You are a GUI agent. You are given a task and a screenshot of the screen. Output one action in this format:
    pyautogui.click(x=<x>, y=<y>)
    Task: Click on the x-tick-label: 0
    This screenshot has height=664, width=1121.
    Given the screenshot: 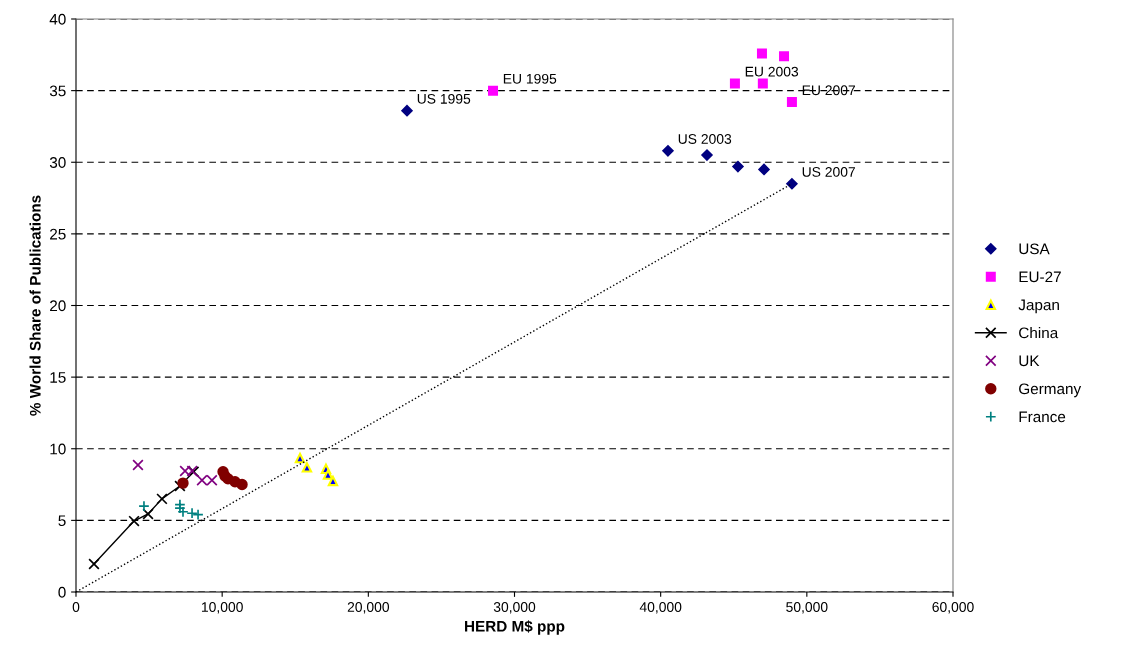 What is the action you would take?
    pyautogui.click(x=76, y=607)
    